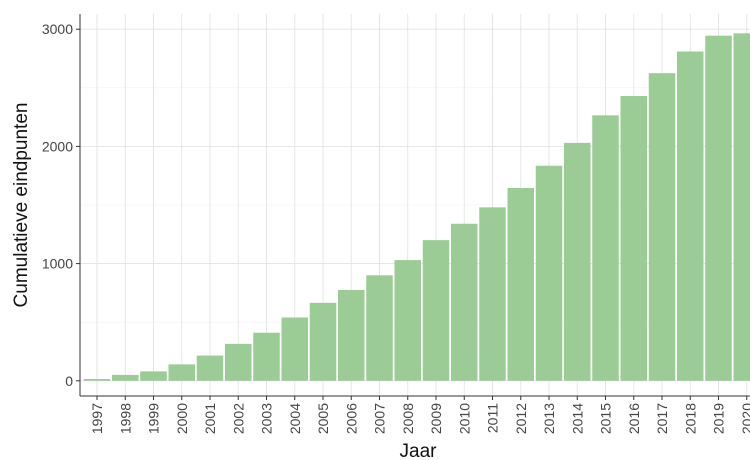 The width and height of the screenshot is (750, 460). Describe the element at coordinates (419, 450) in the screenshot. I see `x-axis-title: Jaar` at that location.